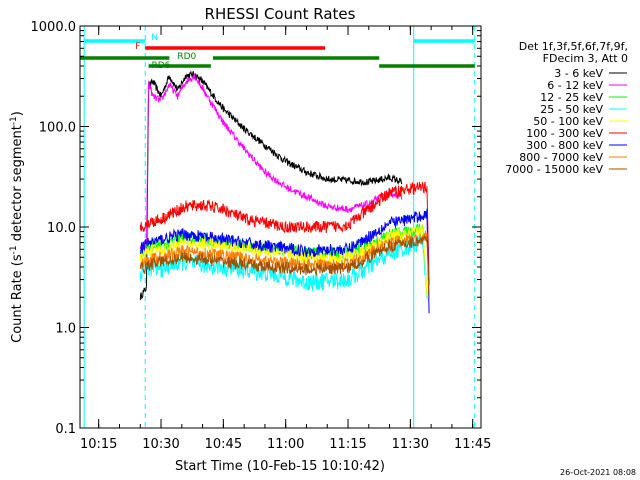 The image size is (640, 480). What do you see at coordinates (575, 85) in the screenshot?
I see `legend-entry-label: 6 - 12 keV` at bounding box center [575, 85].